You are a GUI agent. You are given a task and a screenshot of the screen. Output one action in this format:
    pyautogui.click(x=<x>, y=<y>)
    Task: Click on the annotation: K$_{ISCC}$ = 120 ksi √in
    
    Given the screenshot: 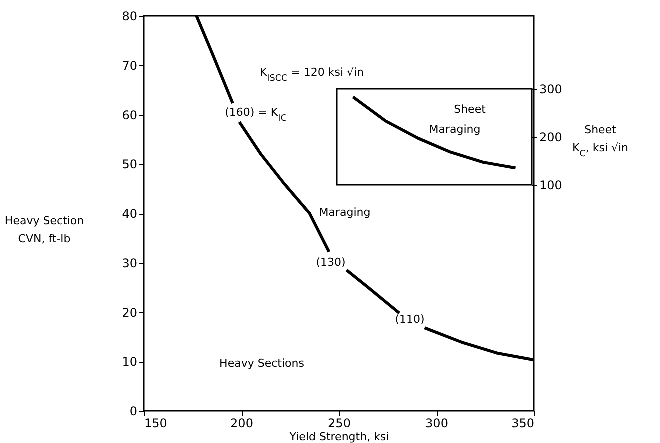 What is the action you would take?
    pyautogui.click(x=312, y=75)
    